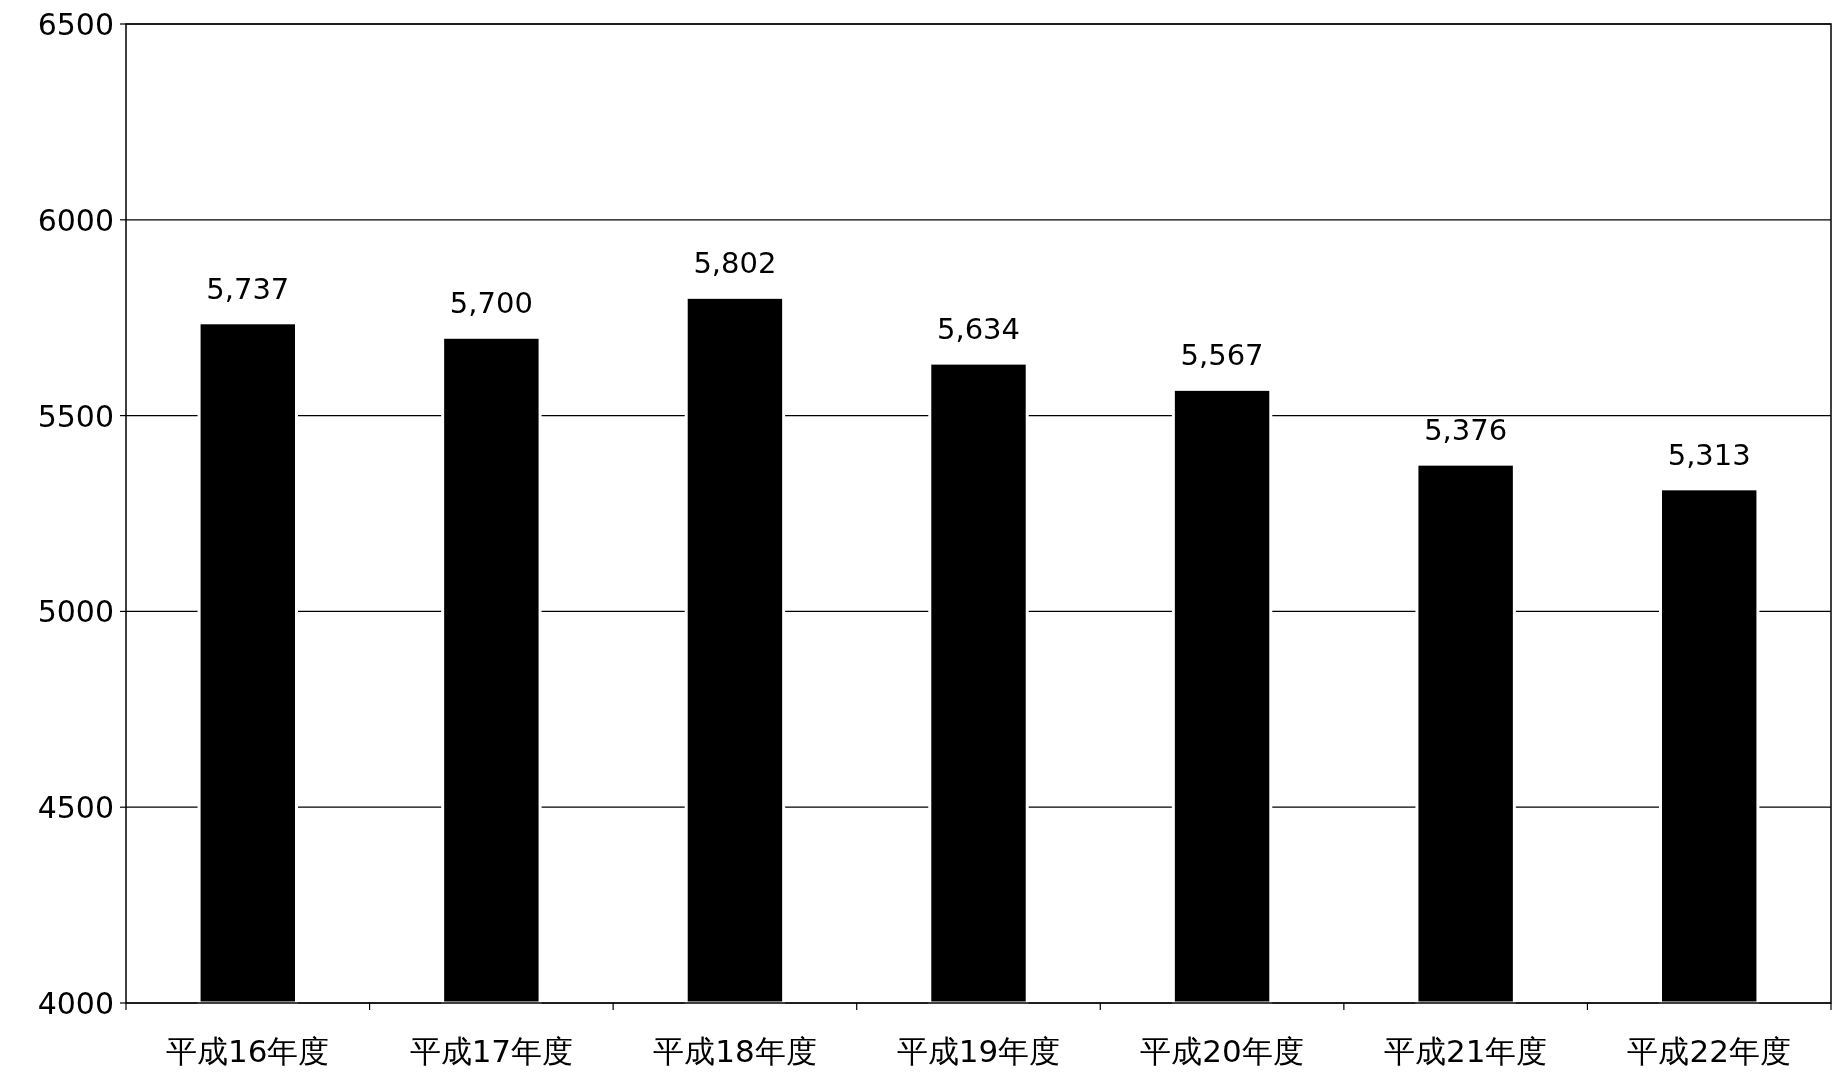  Describe the element at coordinates (1466, 430) in the screenshot. I see `data-label: 5,376` at that location.